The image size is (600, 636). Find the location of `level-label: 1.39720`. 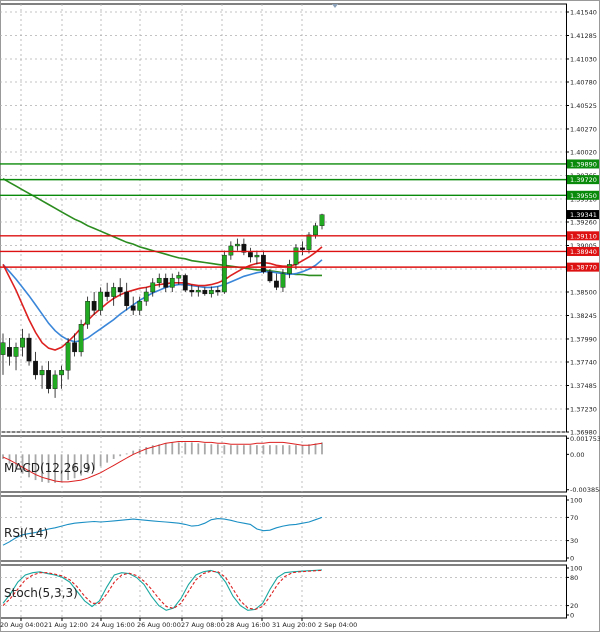

level-label: 1.39720 is located at coordinates (583, 180).